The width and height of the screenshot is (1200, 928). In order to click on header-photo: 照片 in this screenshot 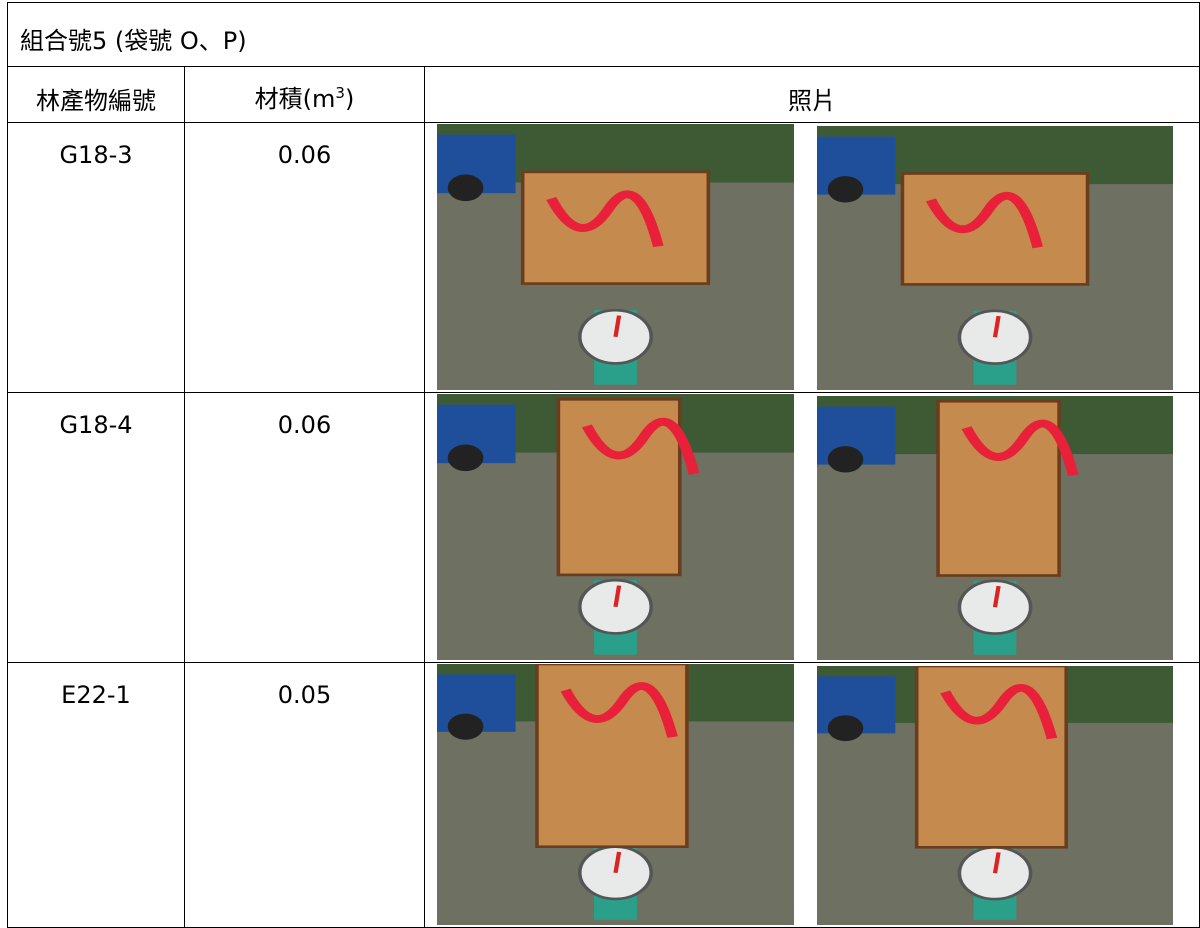, I will do `click(812, 101)`.